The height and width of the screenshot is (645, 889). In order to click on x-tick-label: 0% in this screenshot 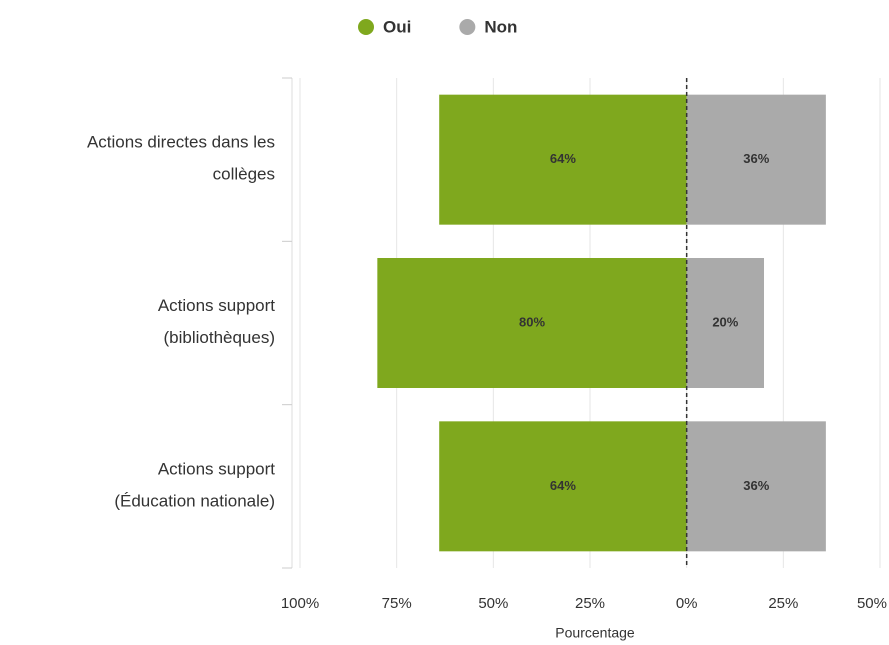, I will do `click(687, 603)`.